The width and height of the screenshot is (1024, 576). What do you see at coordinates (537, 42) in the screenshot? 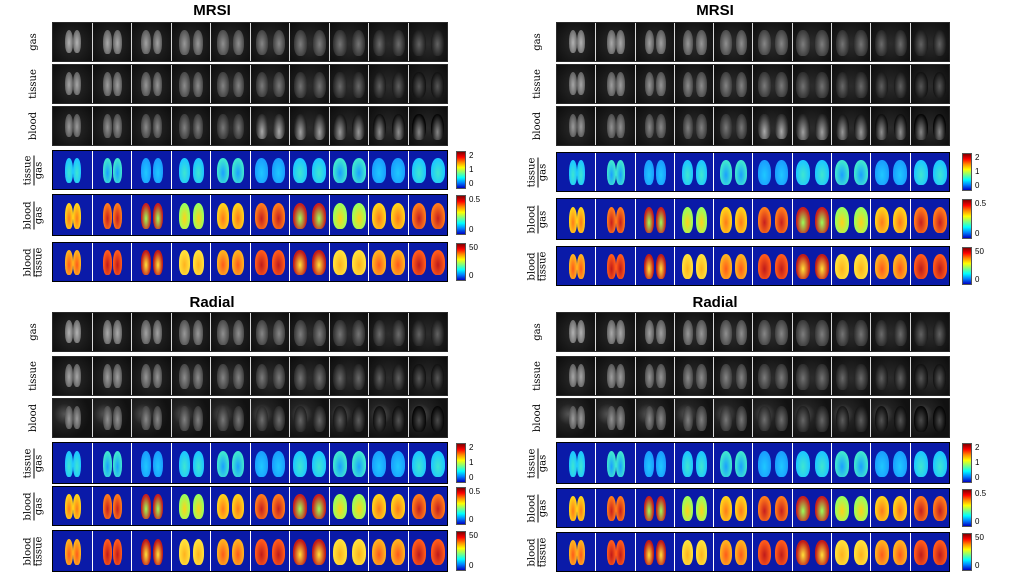
I see `row-label-gas: gas` at bounding box center [537, 42].